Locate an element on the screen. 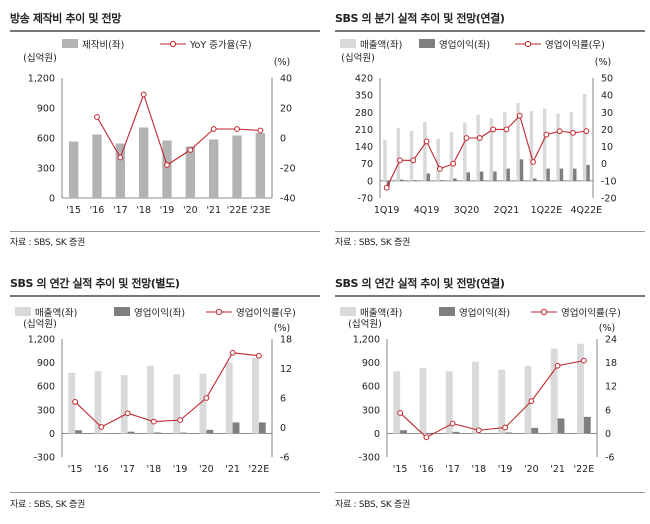 This screenshot has height=524, width=650. y-tick-right: -40 is located at coordinates (288, 199).